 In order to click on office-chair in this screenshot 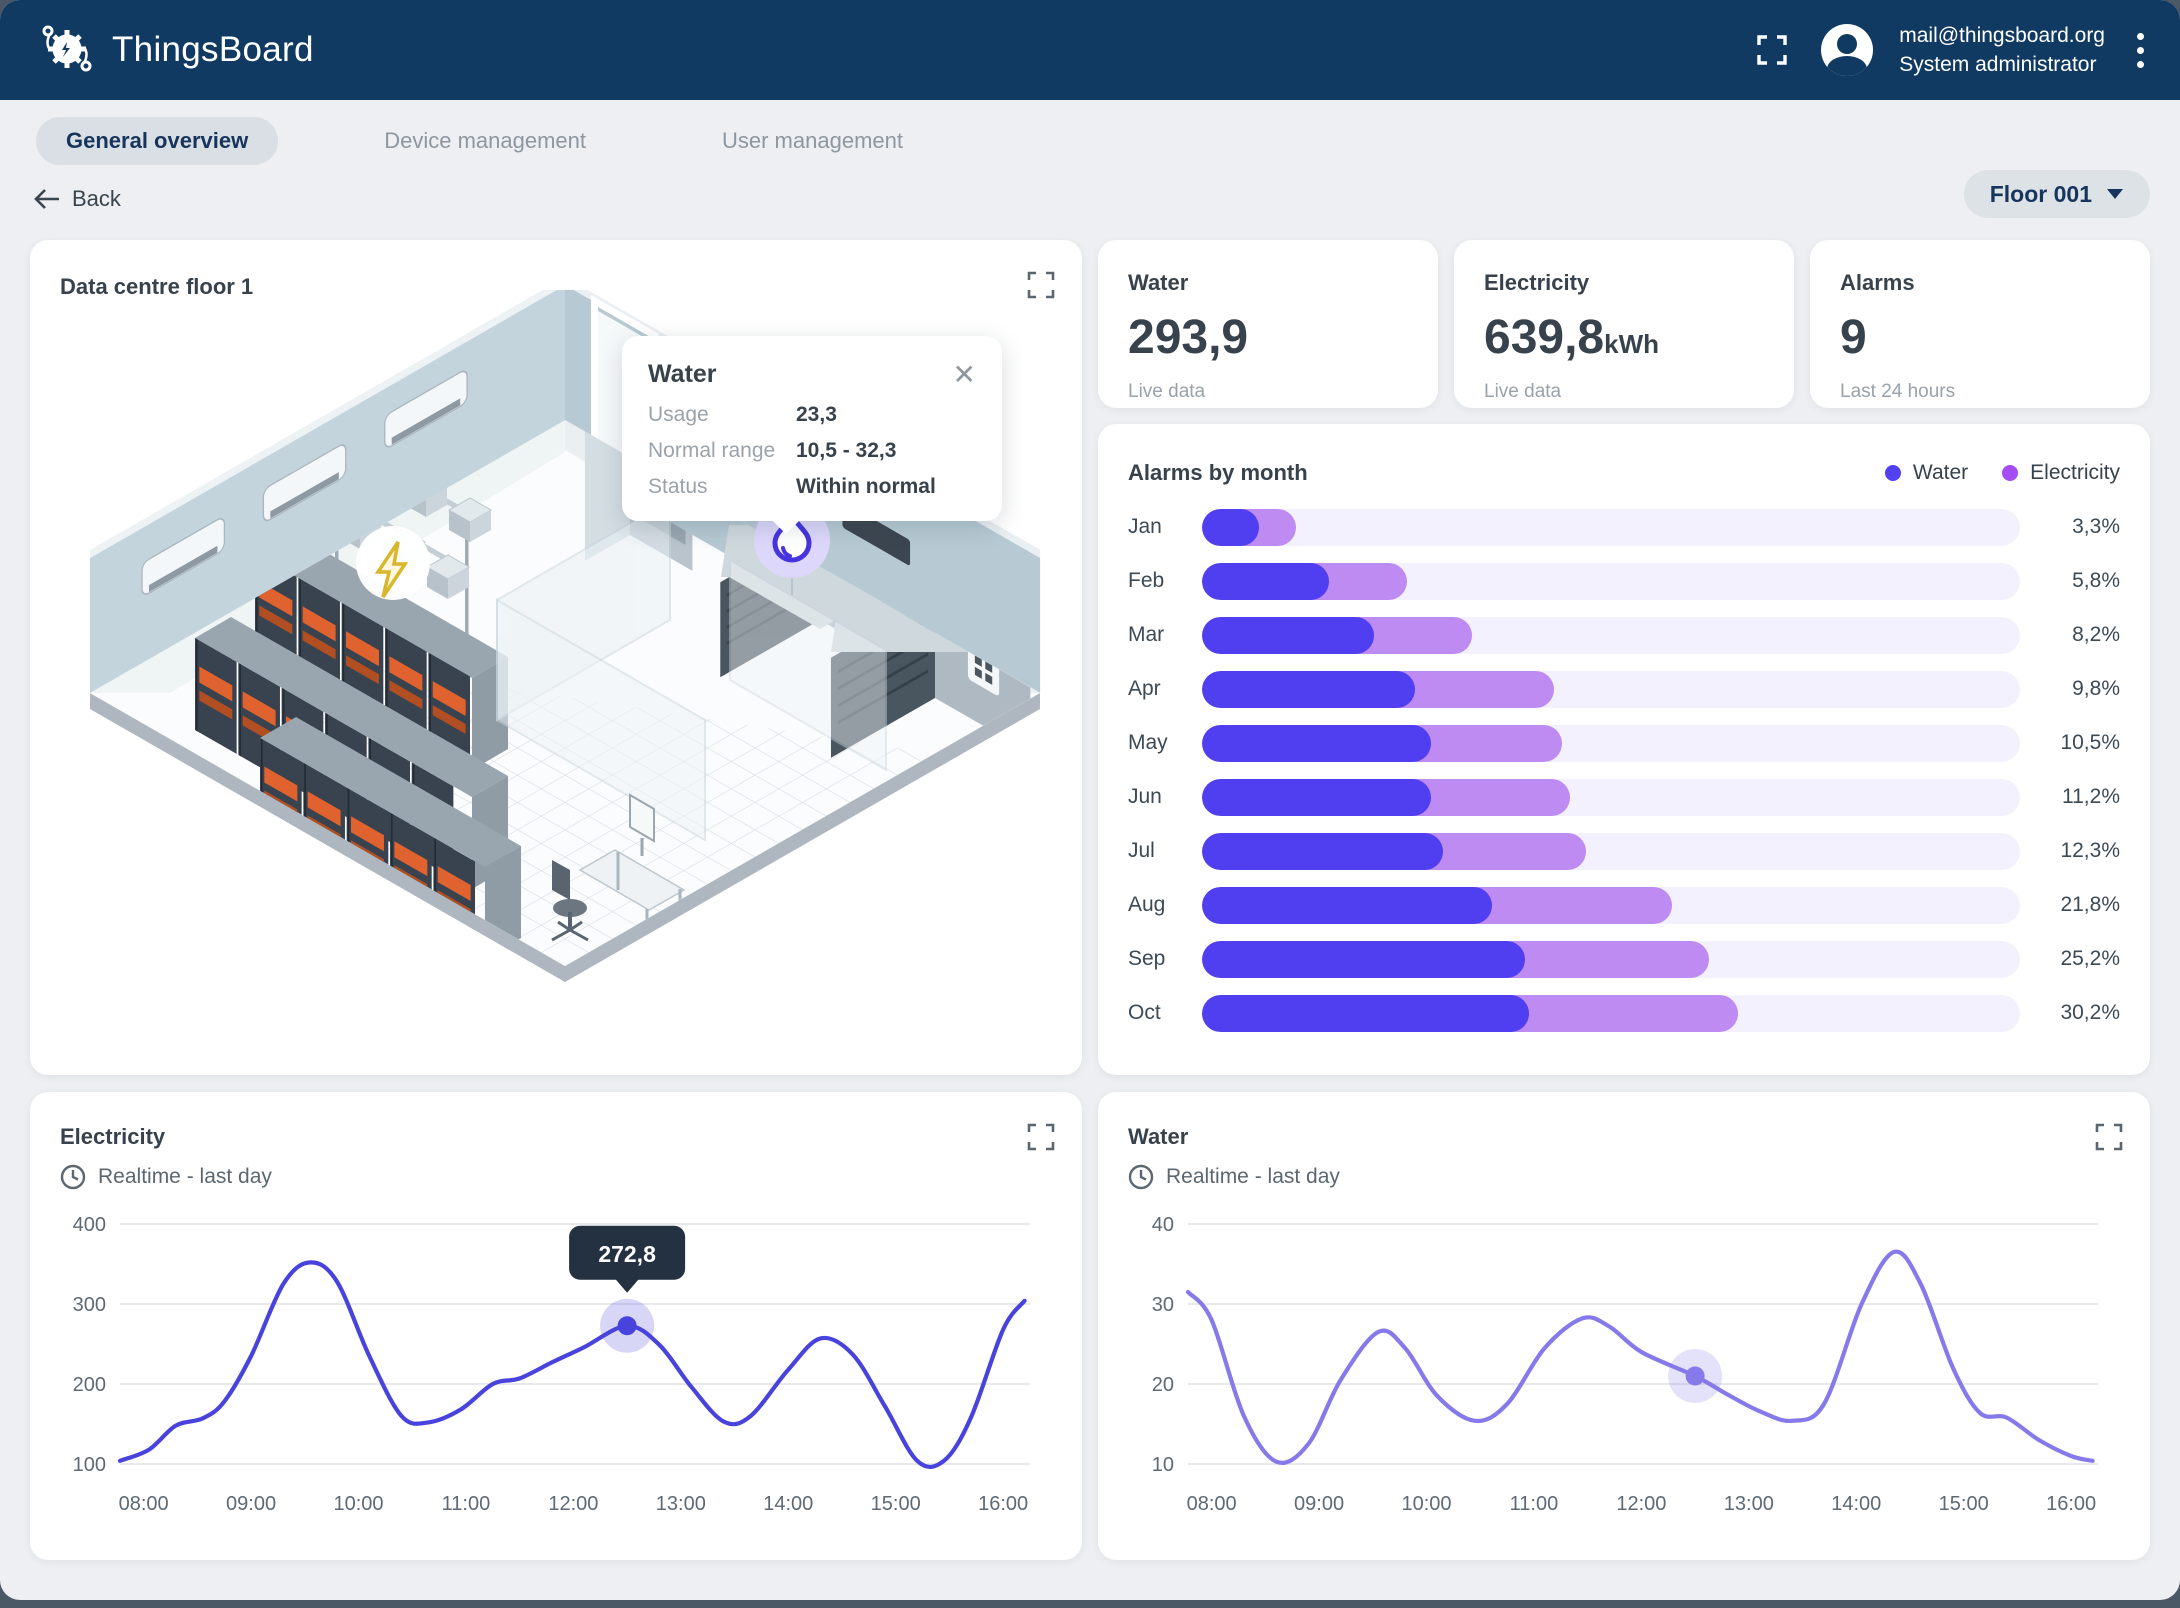, I will do `click(570, 901)`.